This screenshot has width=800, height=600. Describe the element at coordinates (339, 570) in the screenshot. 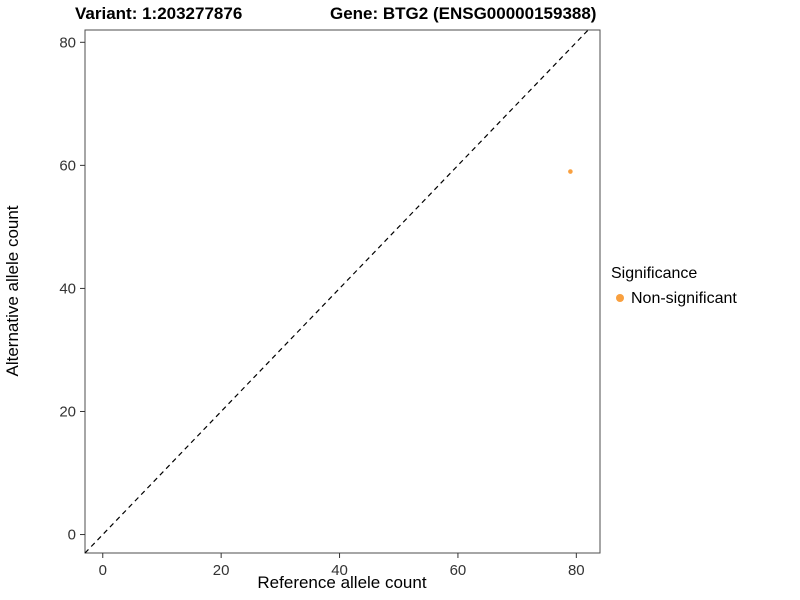

I see `x-tick-label: 40` at that location.